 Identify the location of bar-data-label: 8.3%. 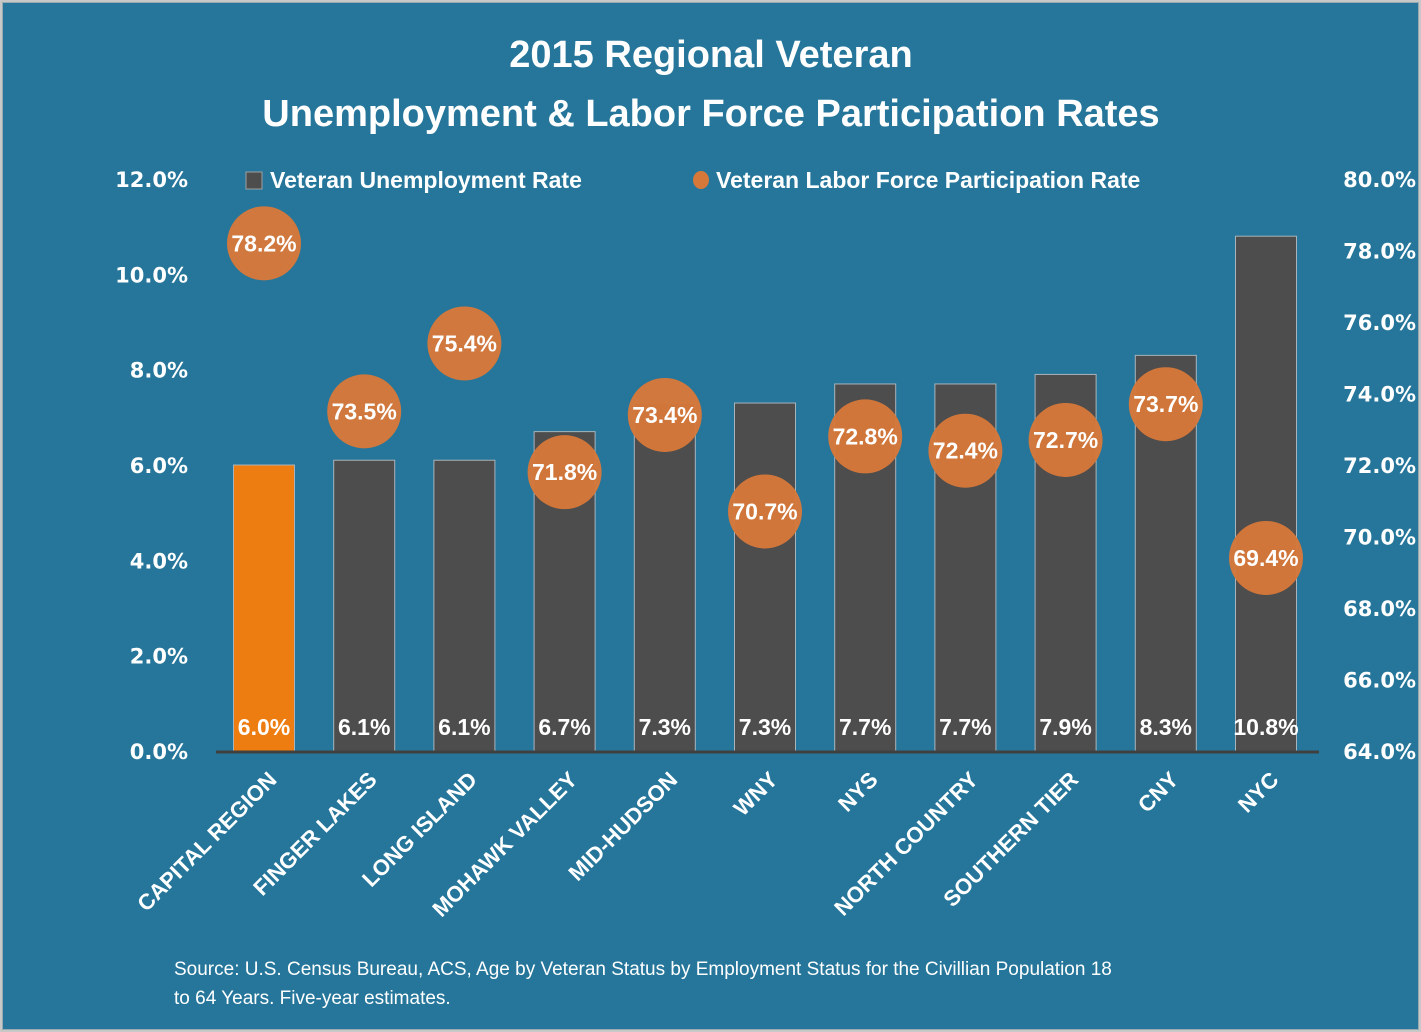
(1166, 727).